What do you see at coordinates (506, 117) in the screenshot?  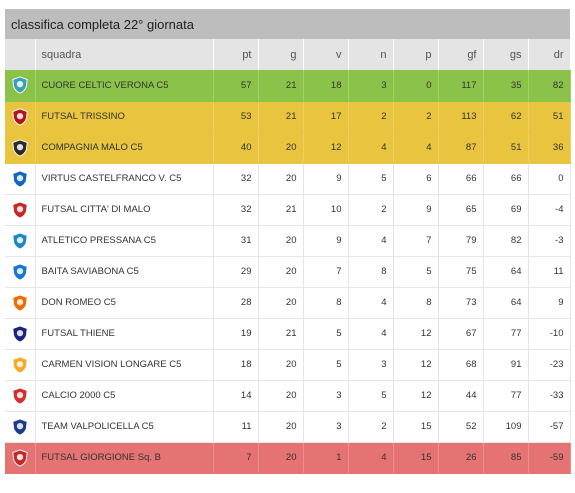 I see `stat-gs: 62` at bounding box center [506, 117].